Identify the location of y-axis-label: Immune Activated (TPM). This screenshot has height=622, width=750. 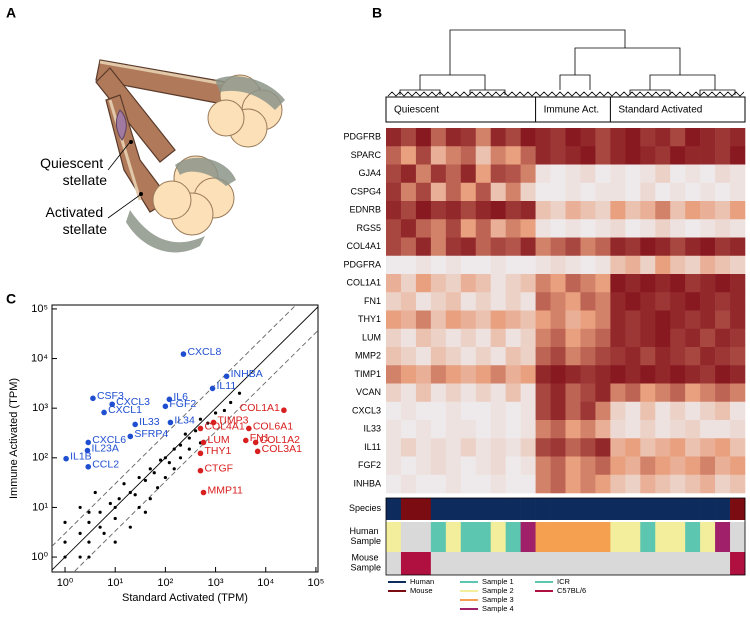
(14, 438).